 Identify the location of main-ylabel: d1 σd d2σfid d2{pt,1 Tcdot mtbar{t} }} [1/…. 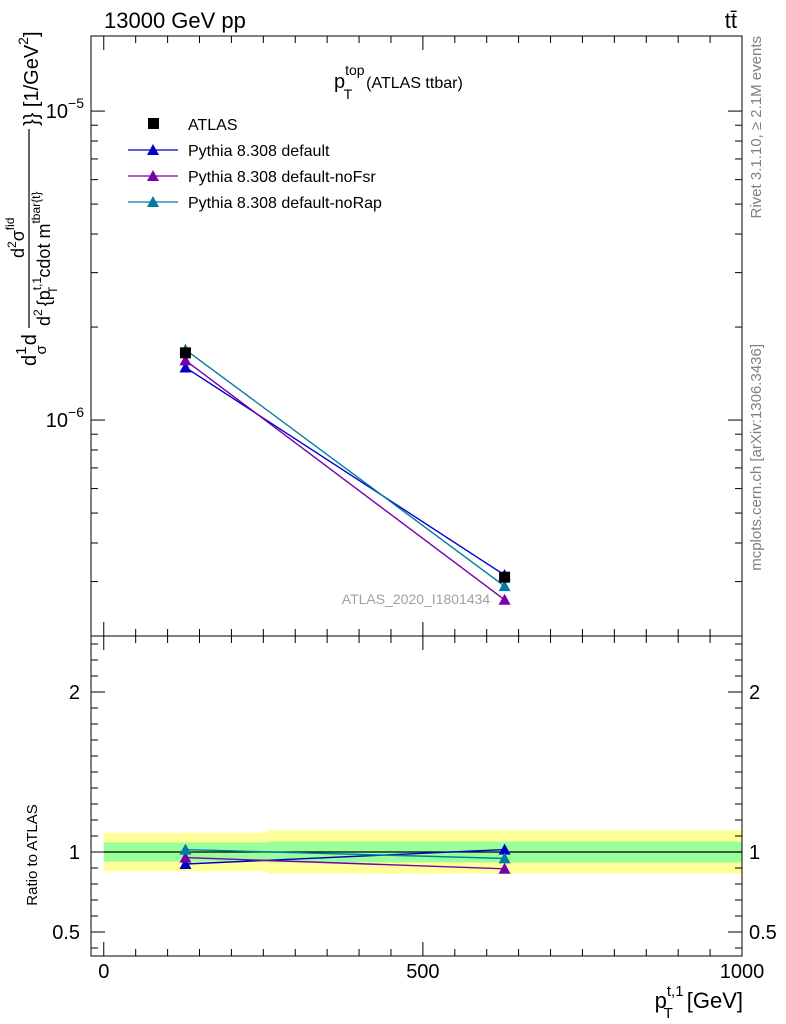
(31, 198).